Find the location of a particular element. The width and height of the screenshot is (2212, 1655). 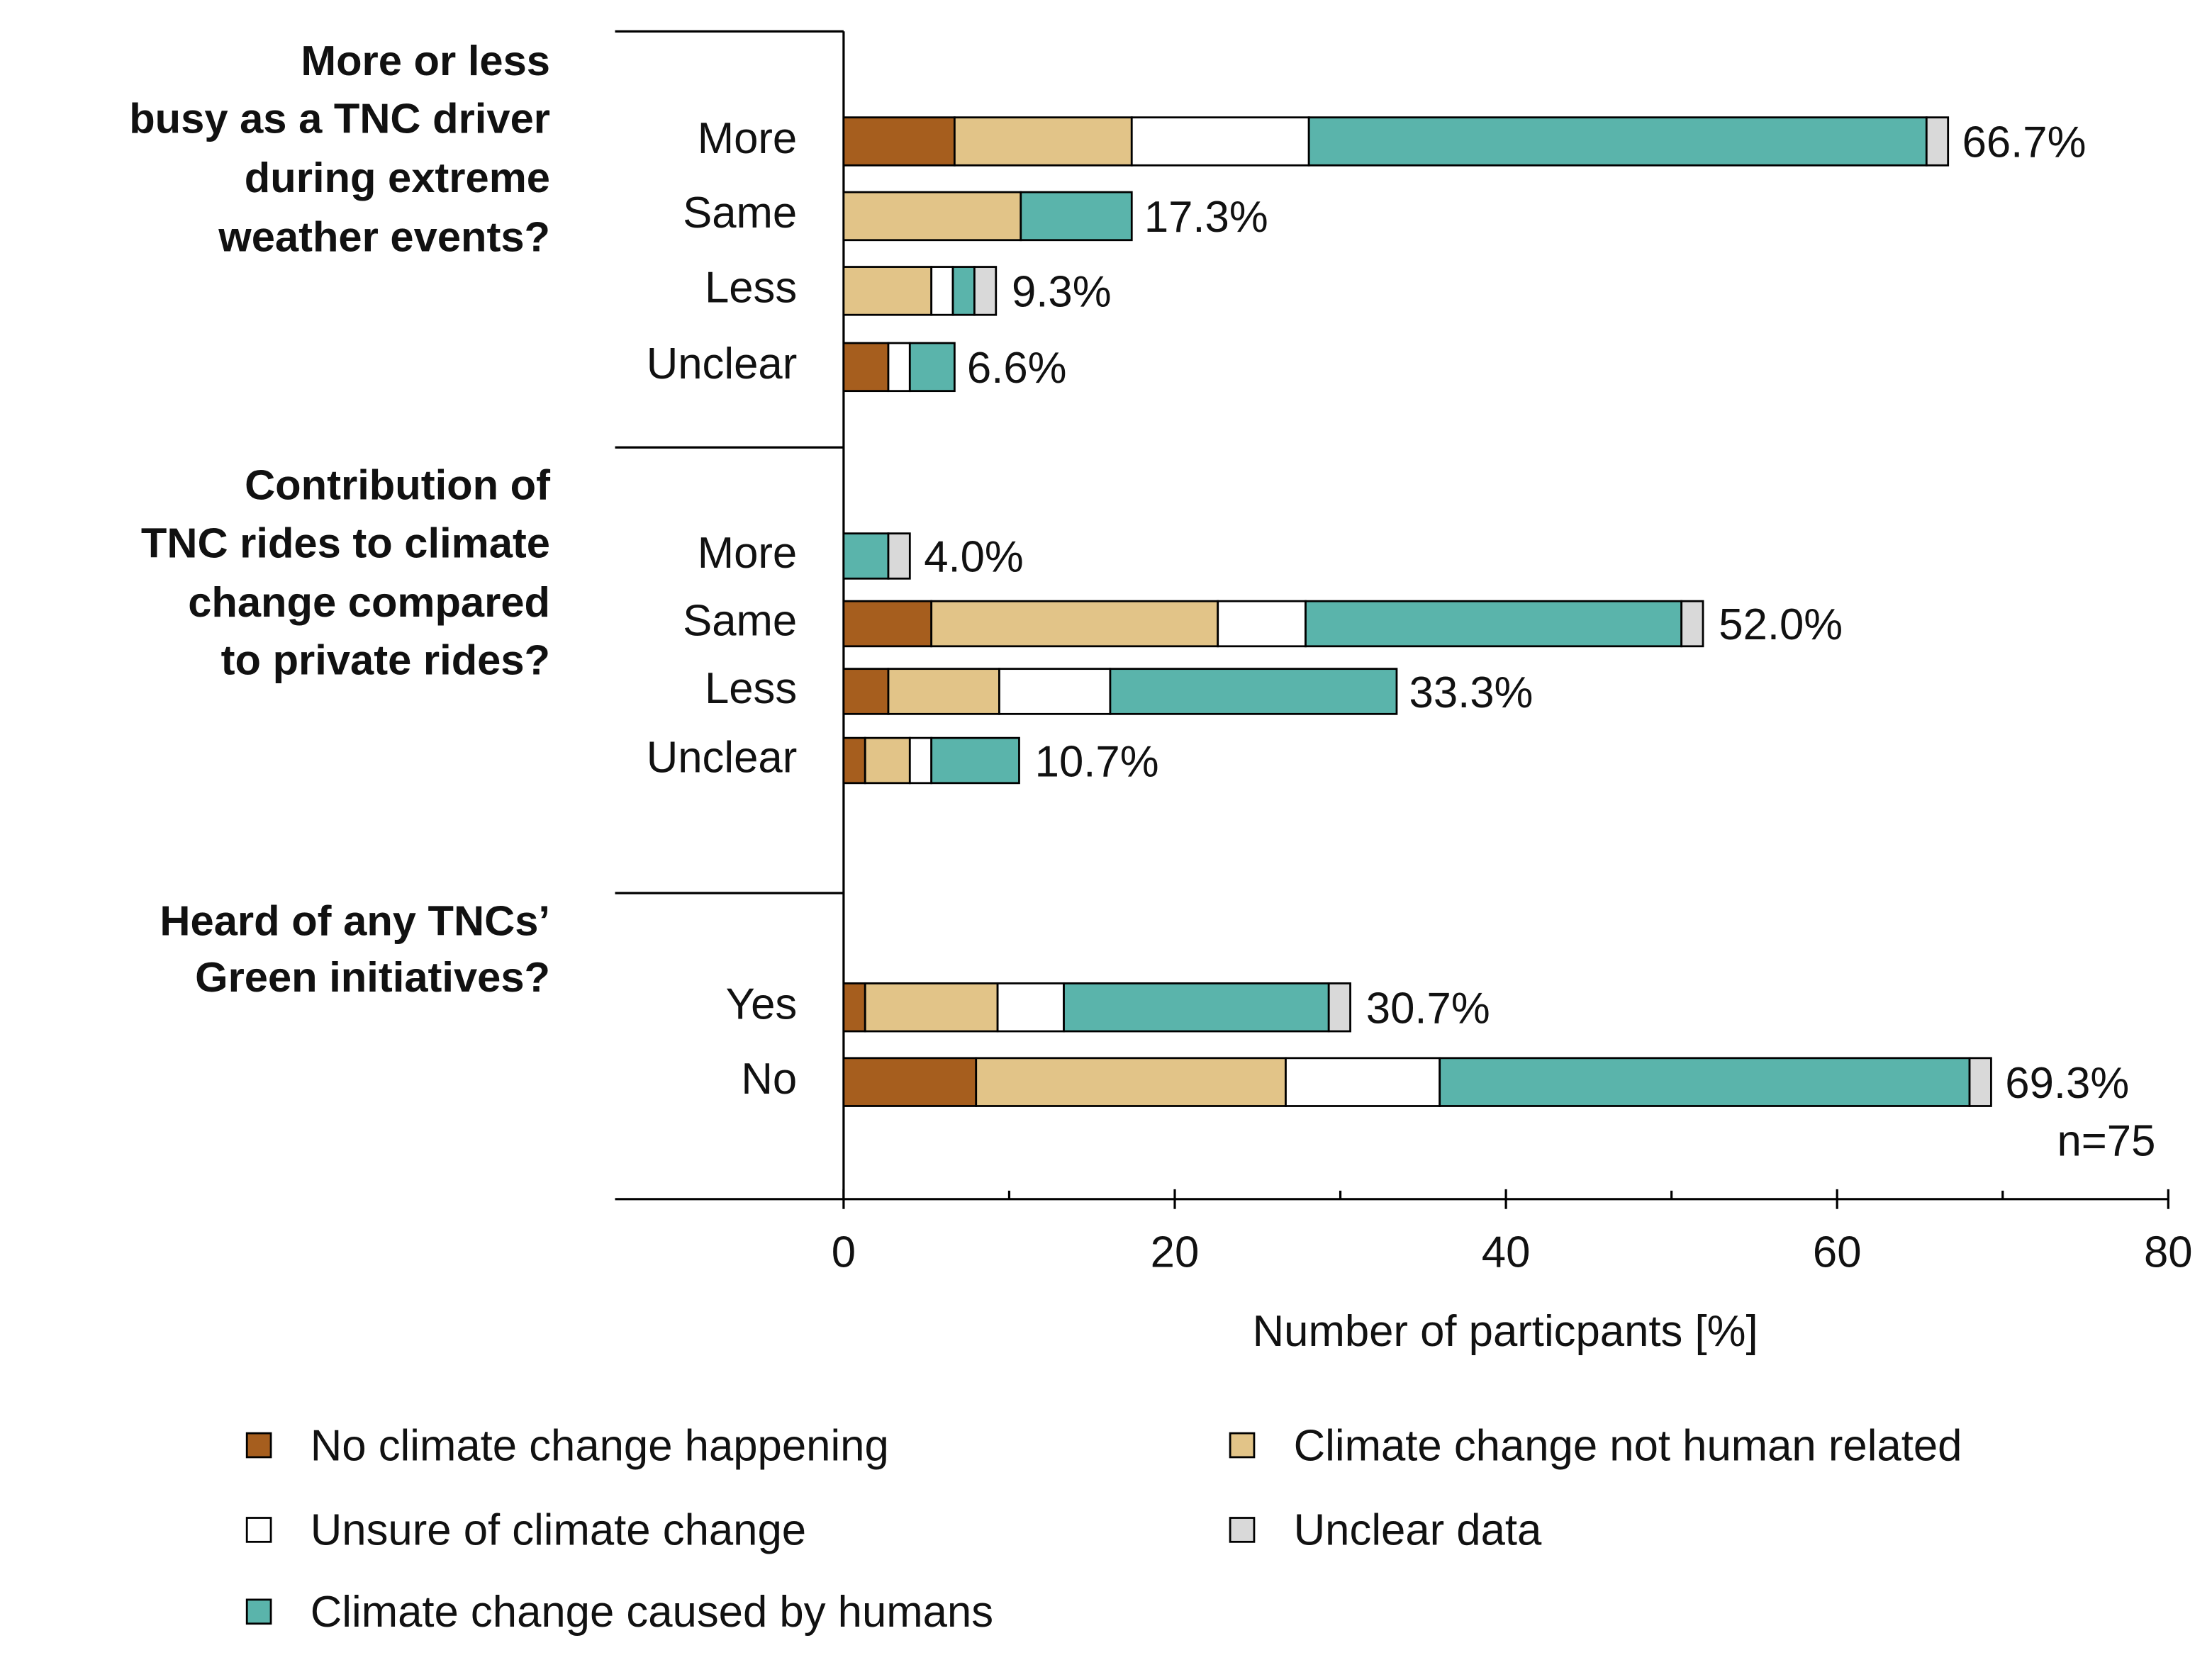

x-tick-label: 20 is located at coordinates (1176, 1252).